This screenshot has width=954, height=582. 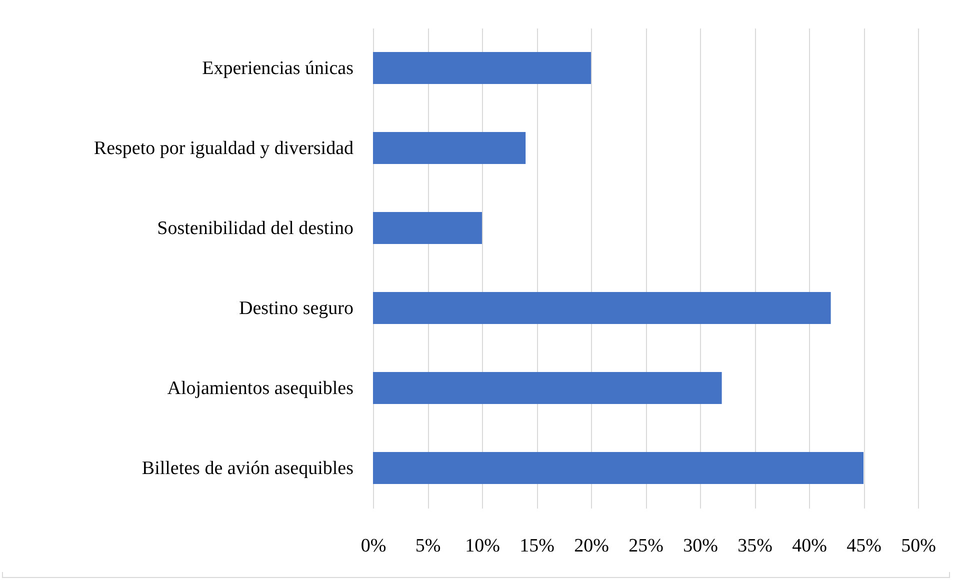 What do you see at coordinates (864, 546) in the screenshot?
I see `x-tick-label: 45%` at bounding box center [864, 546].